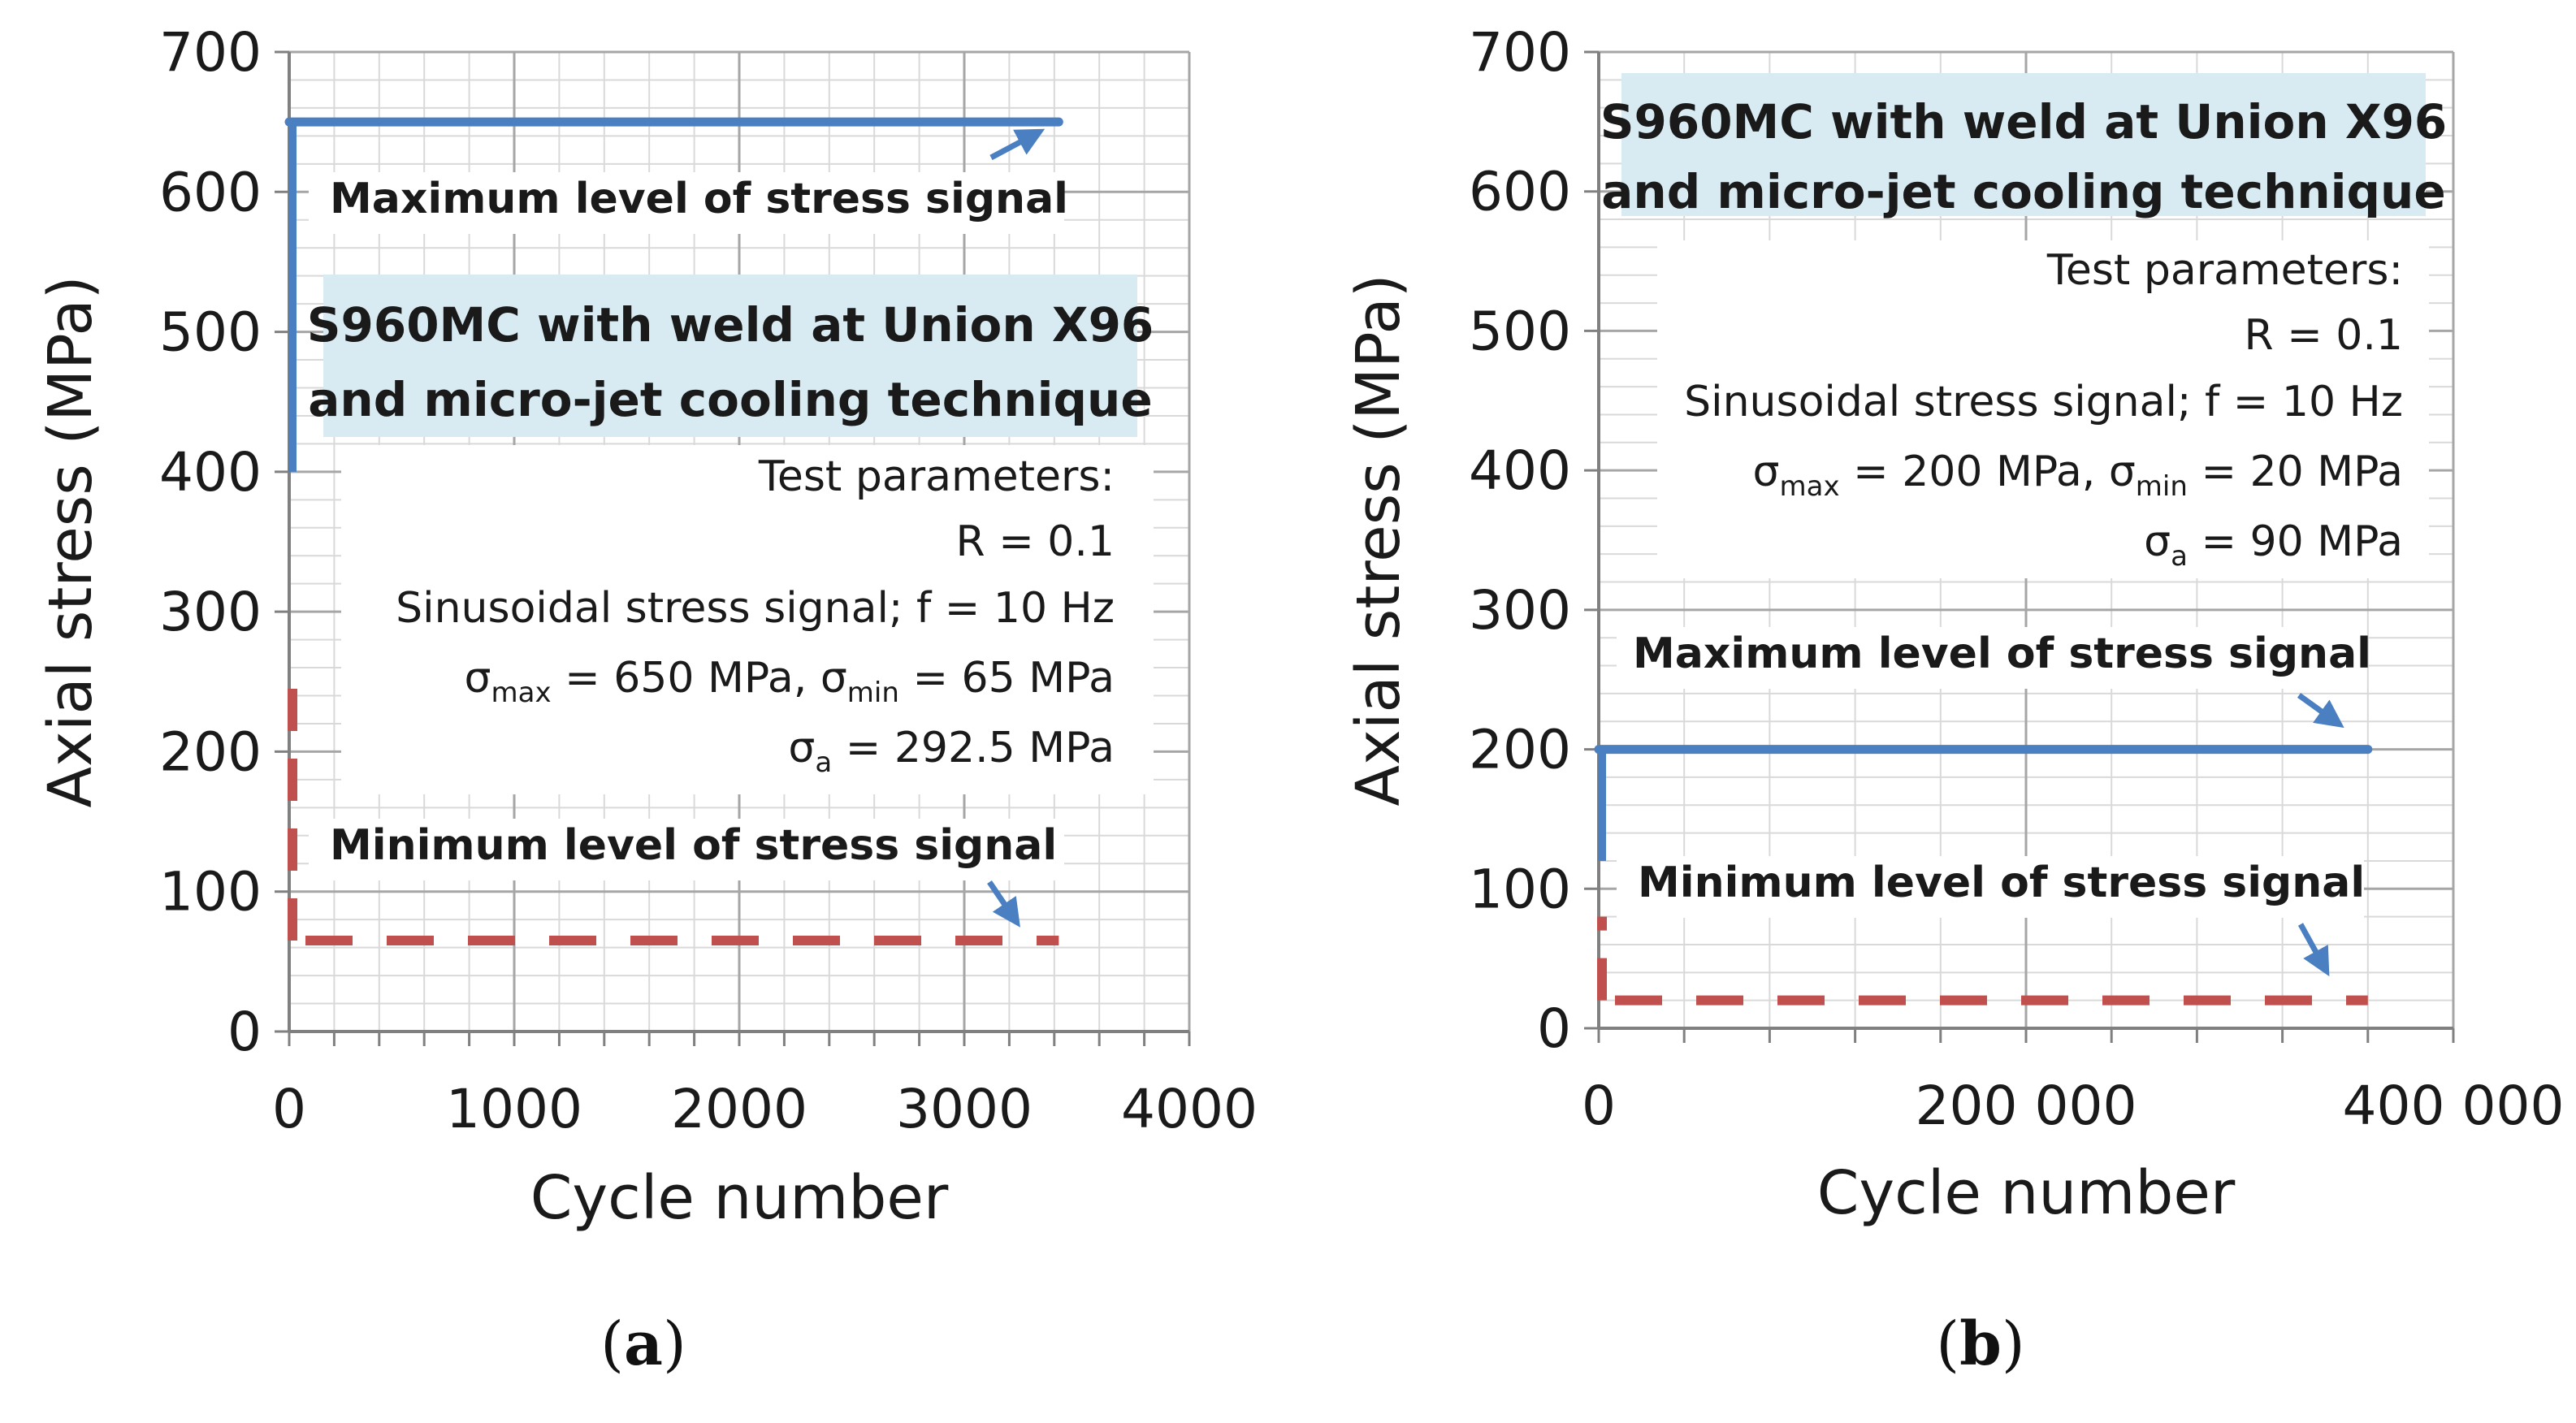 The image size is (2576, 1423). I want to click on panel-label: (a), so click(643, 1344).